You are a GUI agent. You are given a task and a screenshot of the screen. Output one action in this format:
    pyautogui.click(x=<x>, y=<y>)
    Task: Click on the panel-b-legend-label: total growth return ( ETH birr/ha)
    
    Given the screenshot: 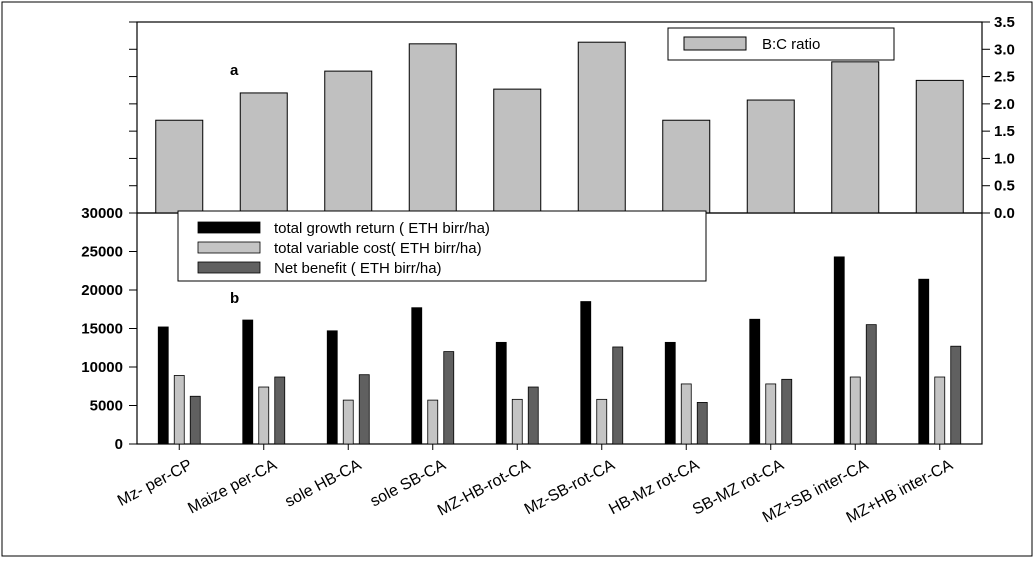 What is the action you would take?
    pyautogui.click(x=382, y=228)
    